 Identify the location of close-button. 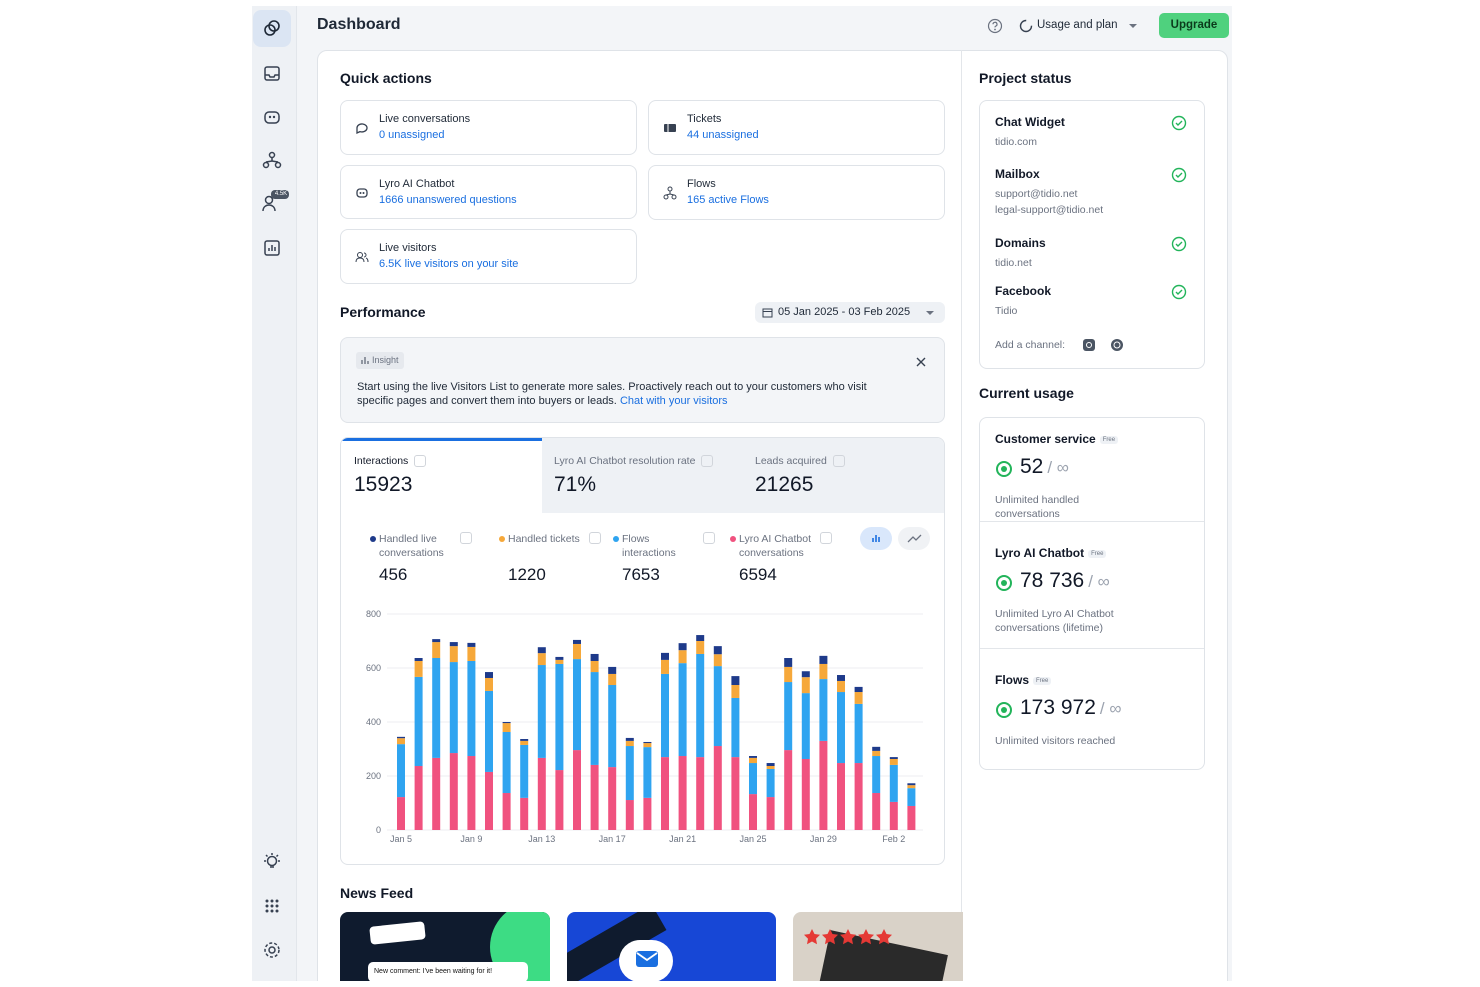
(921, 362).